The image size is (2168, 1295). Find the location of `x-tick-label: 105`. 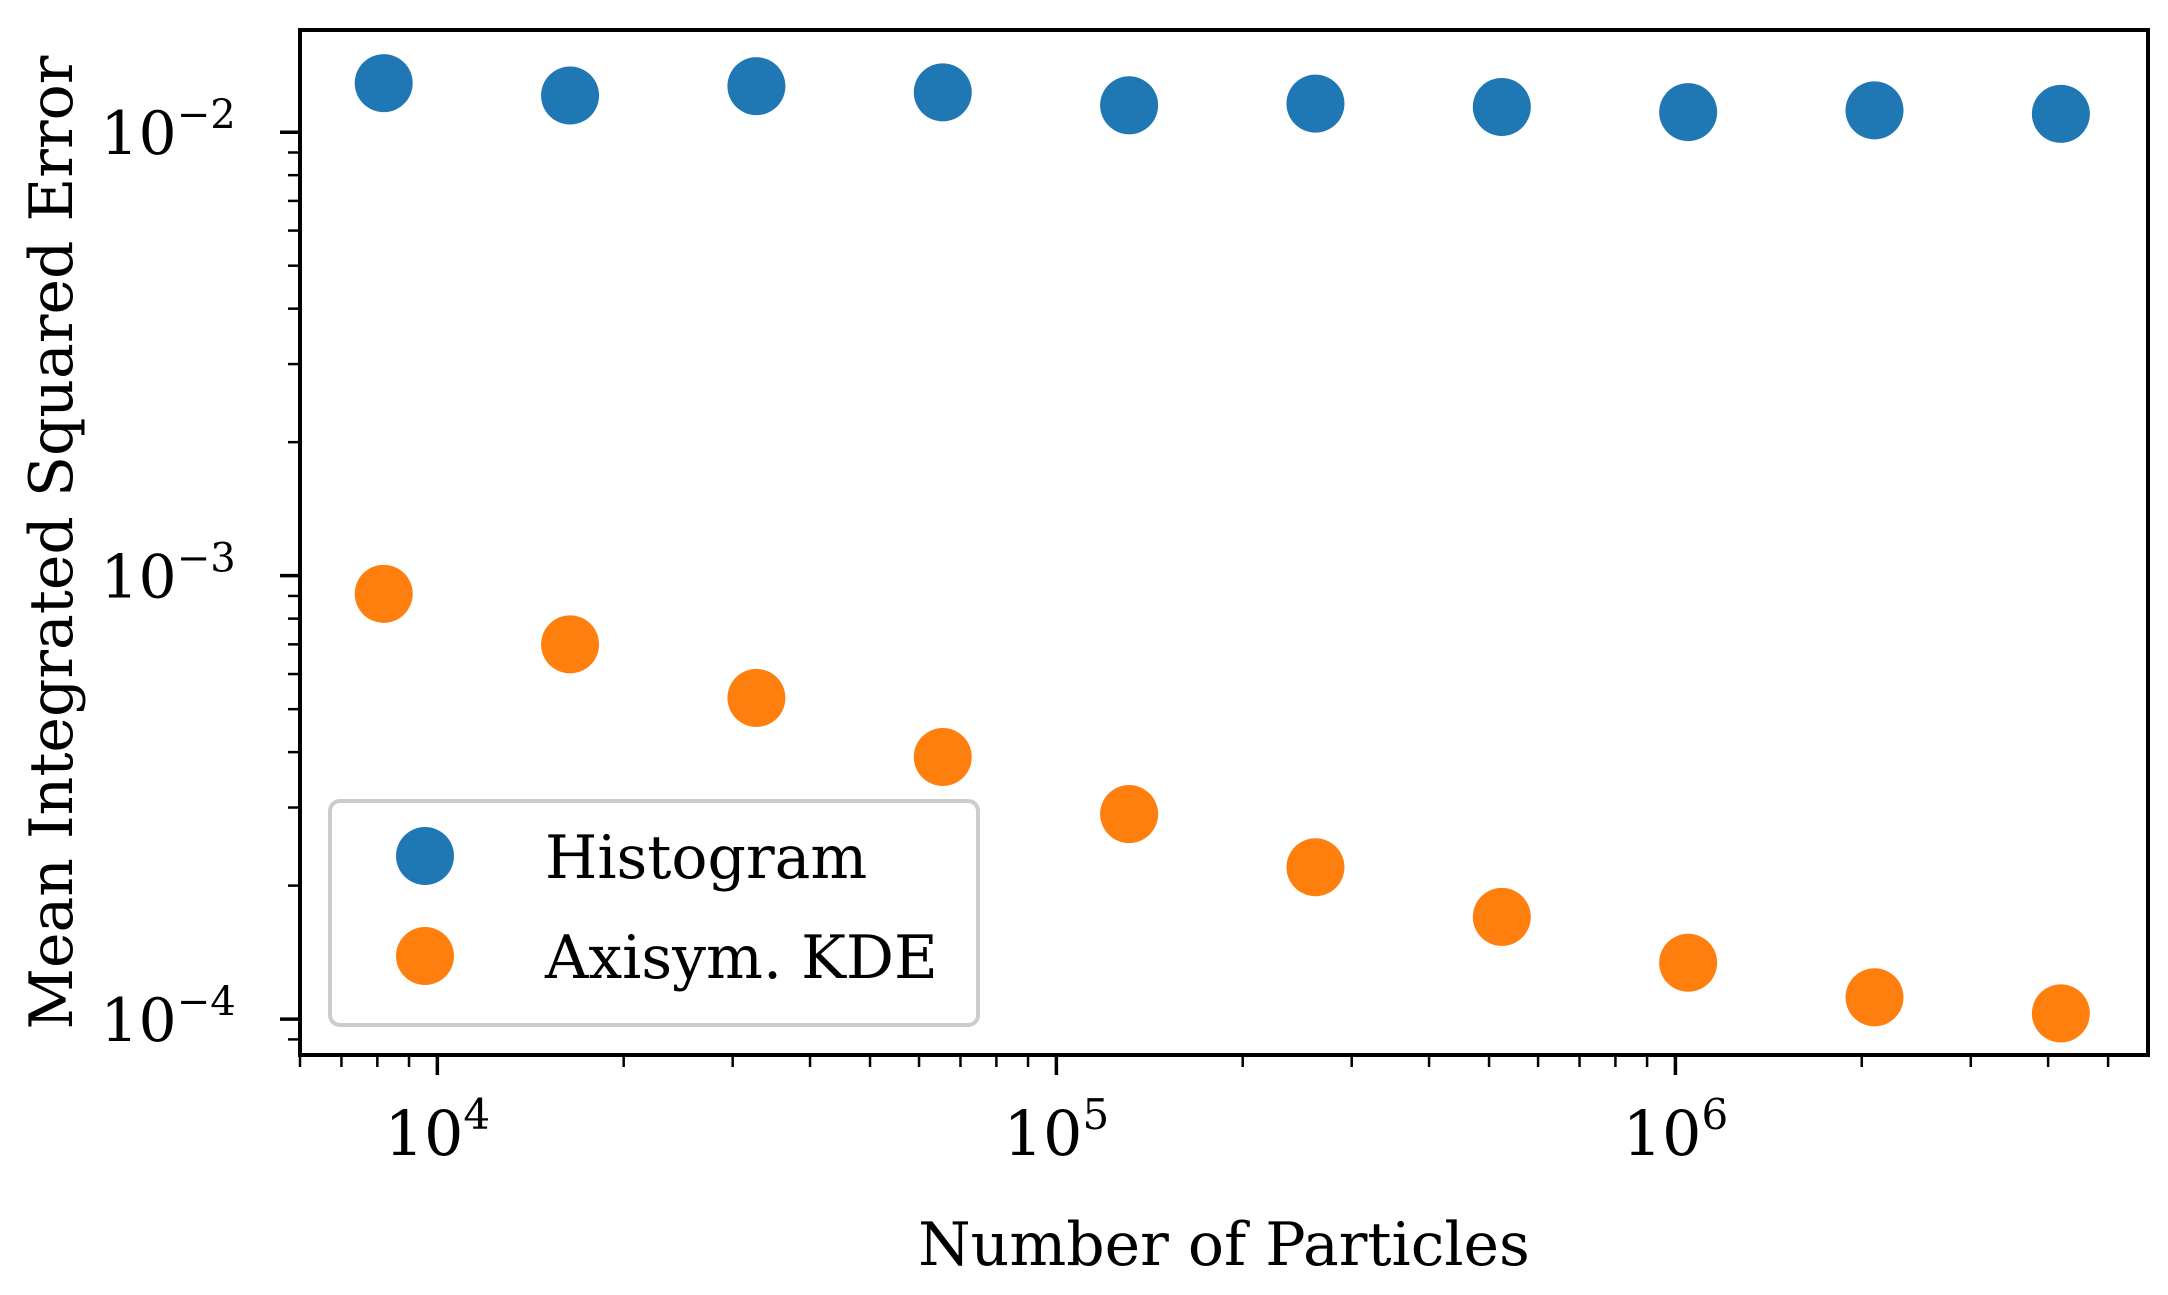

x-tick-label: 105 is located at coordinates (1057, 1130).